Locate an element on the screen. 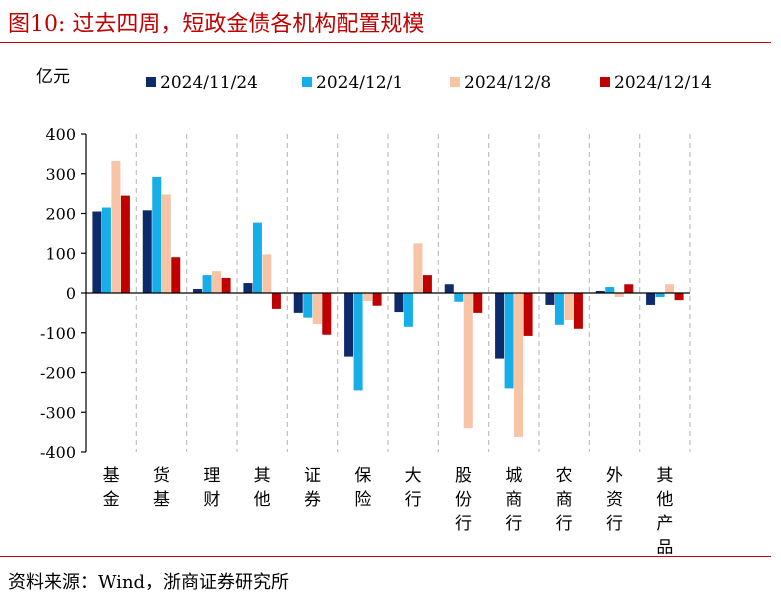 The width and height of the screenshot is (781, 606). figure-source: 资料来源：Wind，浙商证券研究所 is located at coordinates (149, 582).